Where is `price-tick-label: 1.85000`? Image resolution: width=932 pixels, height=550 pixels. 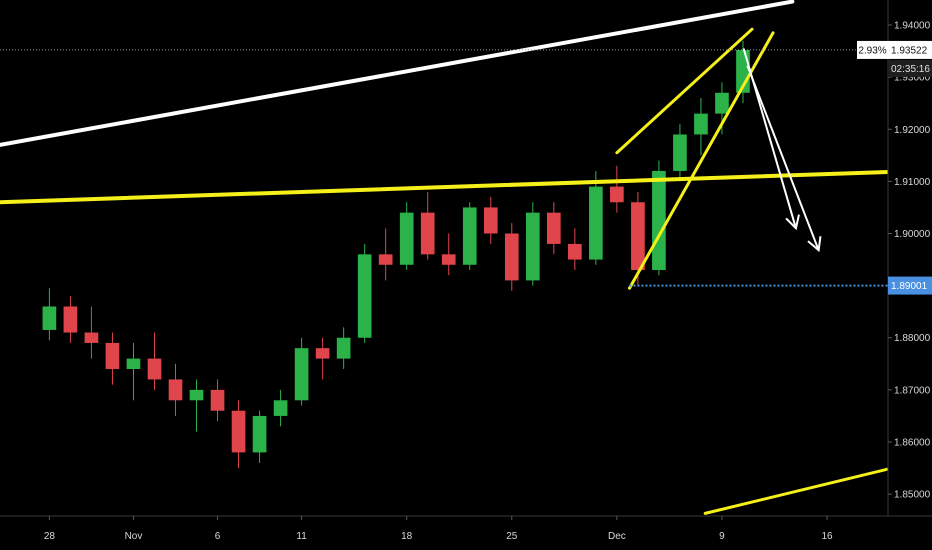
price-tick-label: 1.85000 is located at coordinates (912, 495).